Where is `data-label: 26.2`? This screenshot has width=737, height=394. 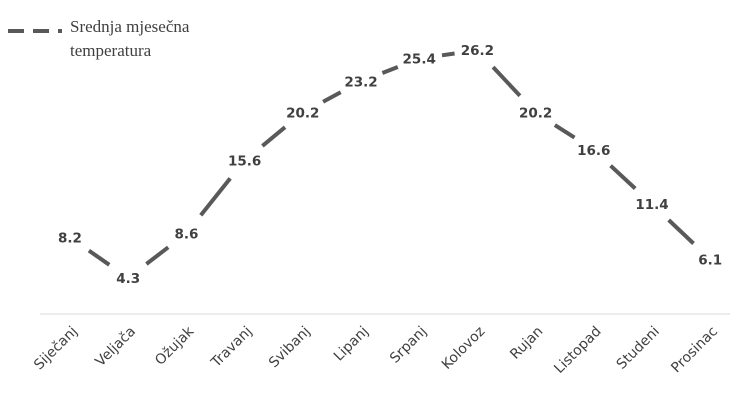
data-label: 26.2 is located at coordinates (477, 51).